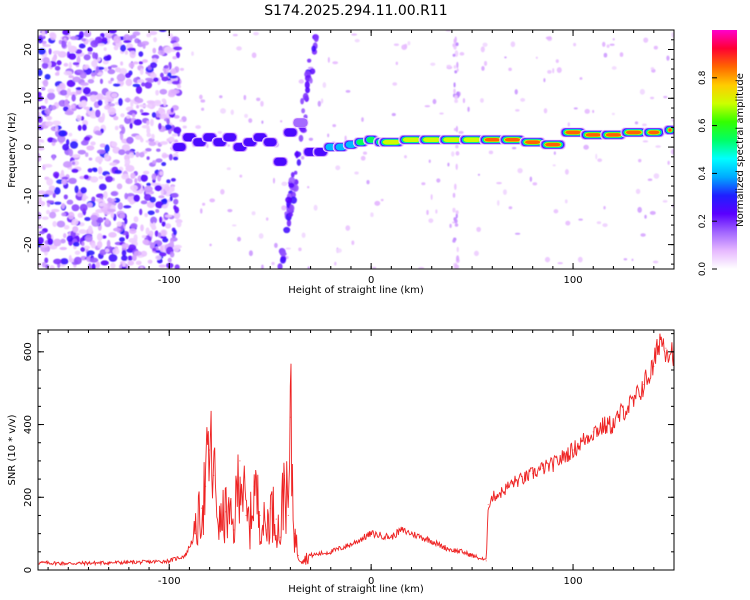 The width and height of the screenshot is (750, 600). What do you see at coordinates (422, 142) in the screenshot?
I see `spectrogram-ridge` at bounding box center [422, 142].